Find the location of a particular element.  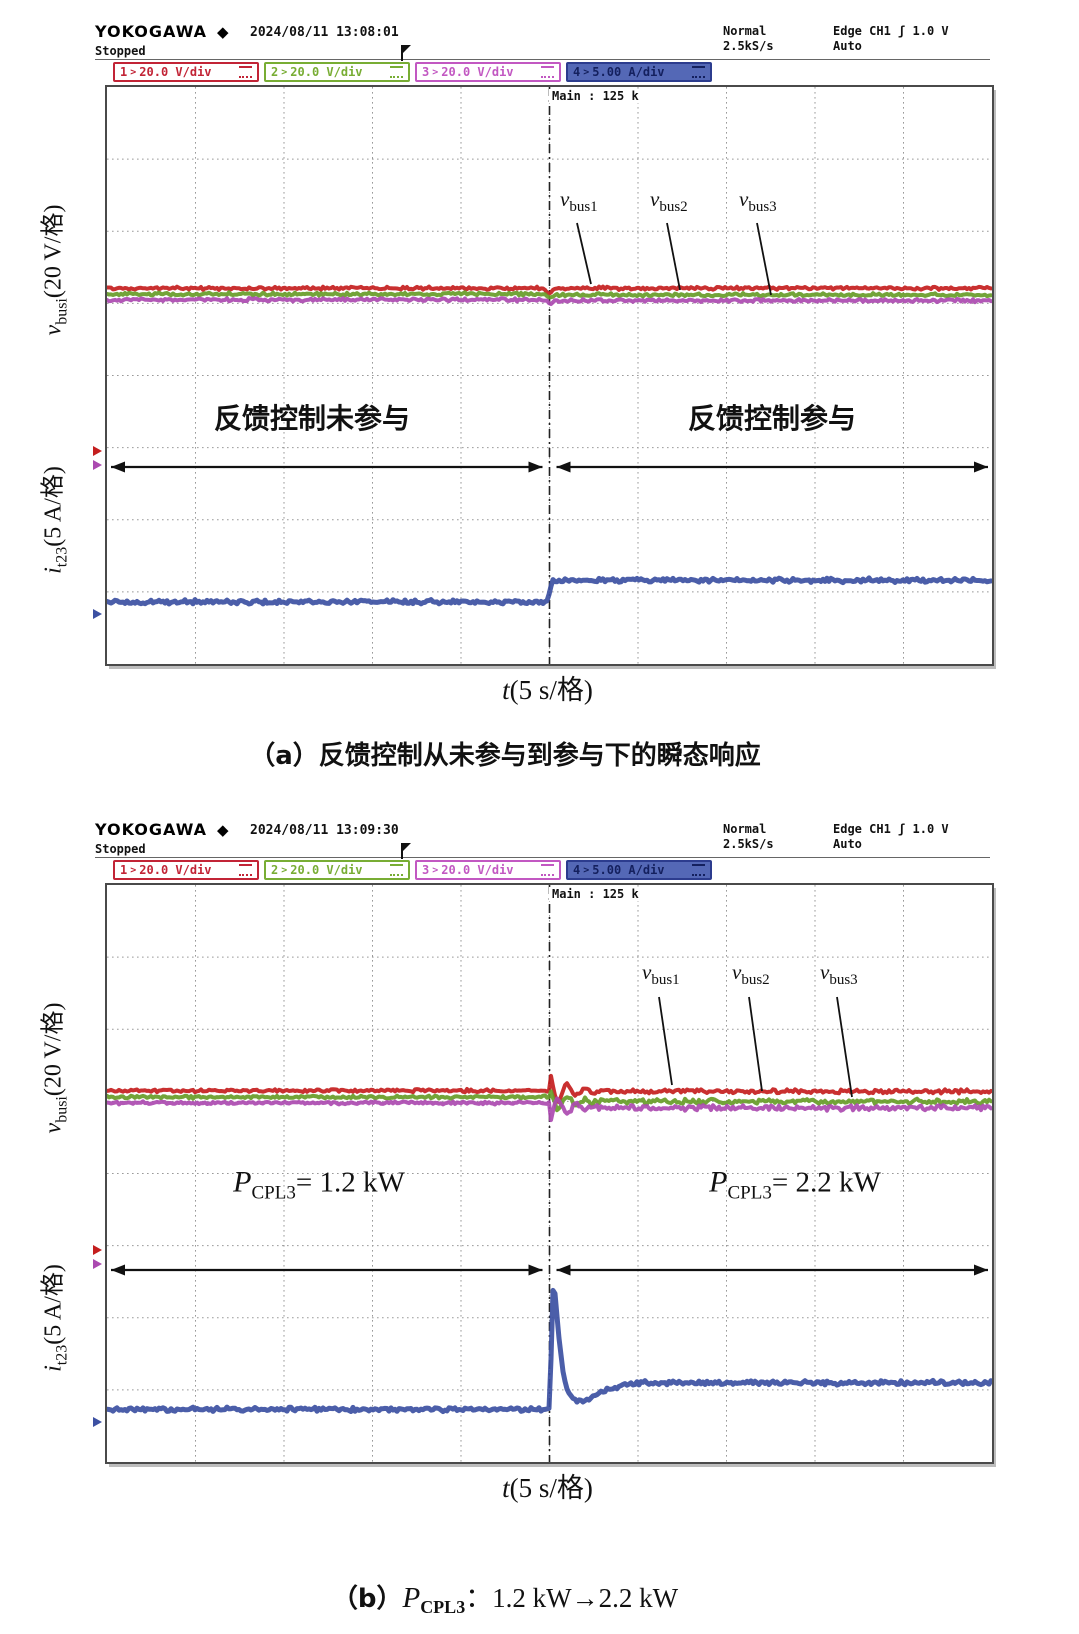

region-annotation: PCPL3= 2.2 kW is located at coordinates (795, 1184).